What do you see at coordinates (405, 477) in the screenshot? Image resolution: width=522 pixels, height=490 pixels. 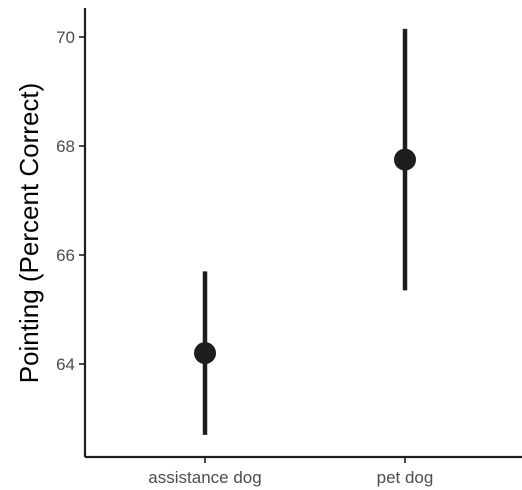 I see `x-tick-label: pet dog` at bounding box center [405, 477].